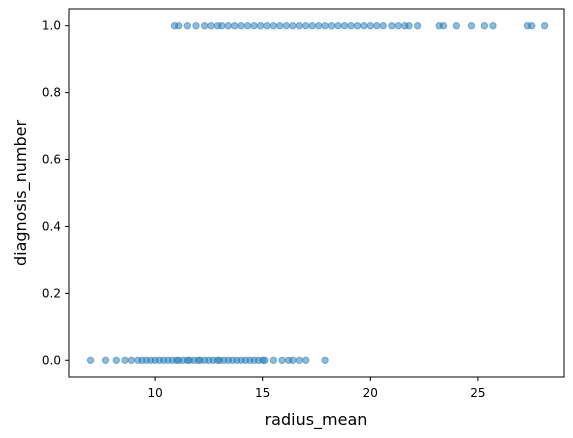 The height and width of the screenshot is (438, 573). What do you see at coordinates (51, 160) in the screenshot?
I see `y-tick-label: 0.6` at bounding box center [51, 160].